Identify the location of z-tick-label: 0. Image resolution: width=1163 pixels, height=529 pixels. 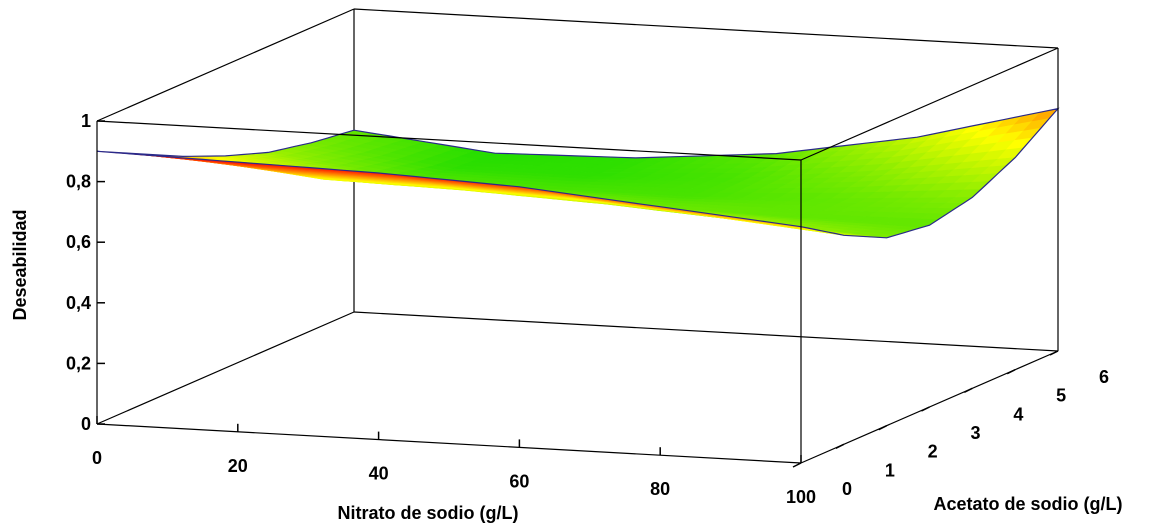
(86, 424).